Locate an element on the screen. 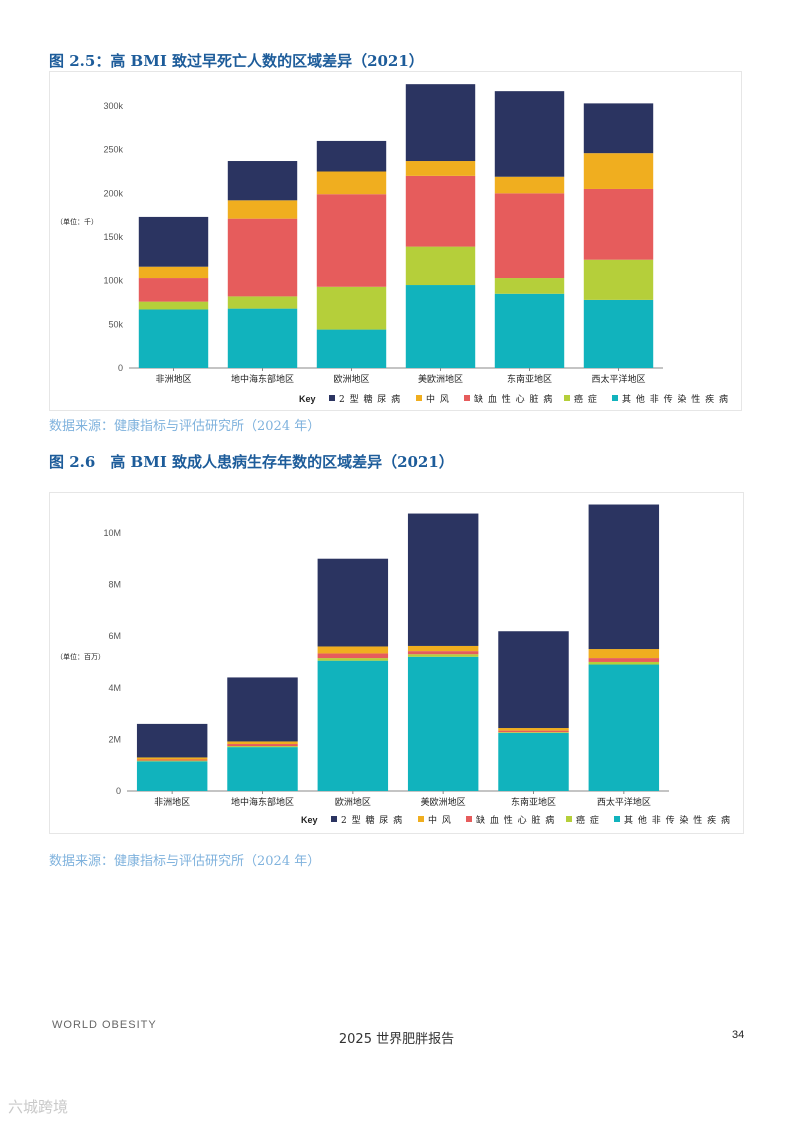  y-tick-label: 200k is located at coordinates (113, 193).